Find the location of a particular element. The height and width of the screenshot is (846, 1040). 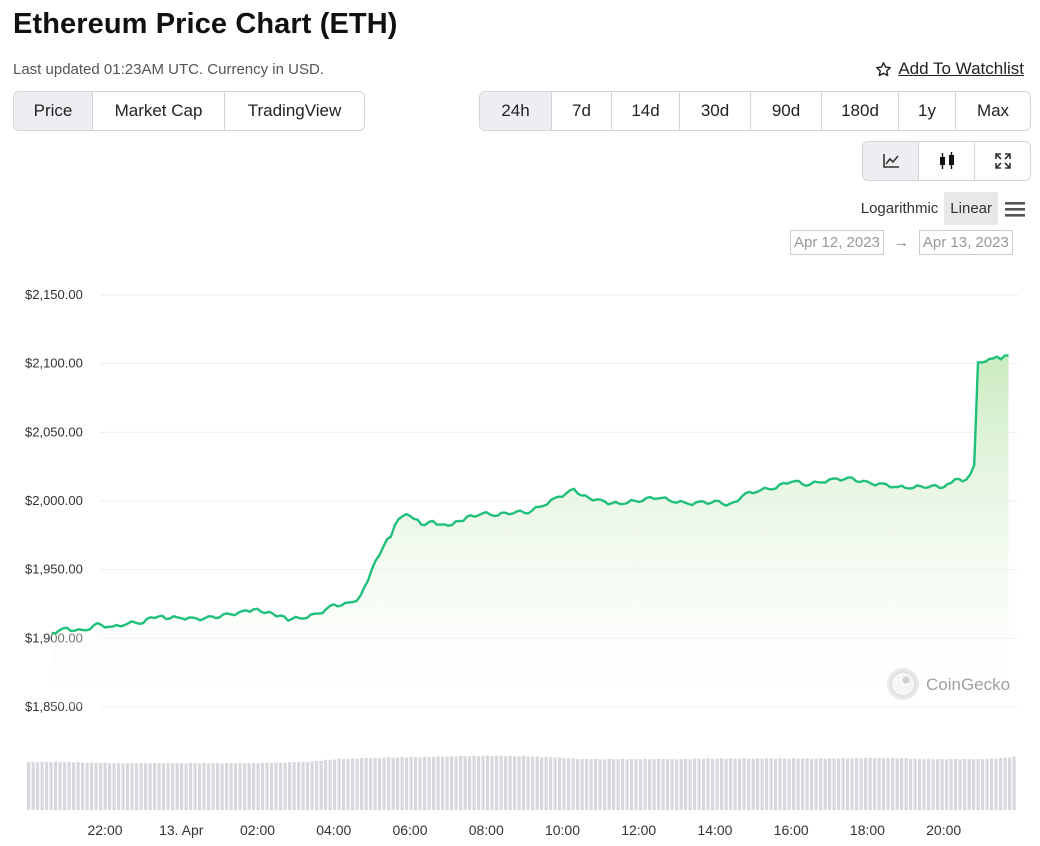

range-1y: 1y is located at coordinates (927, 111).